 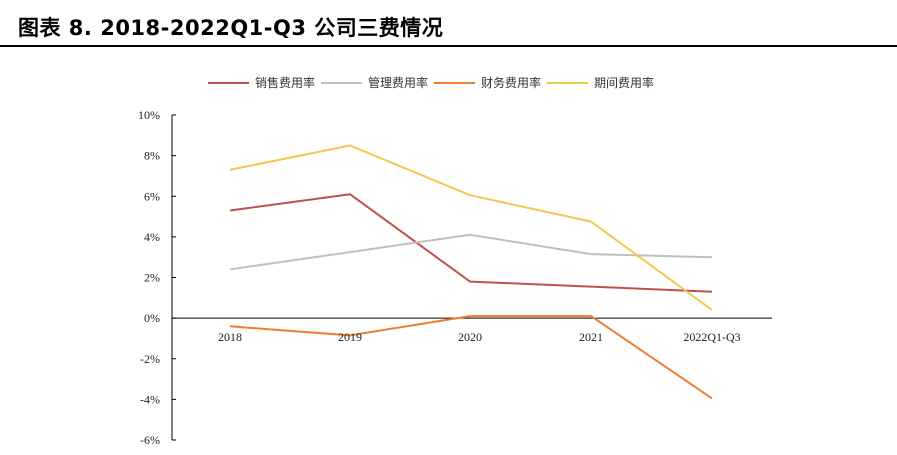 I want to click on series-line-销售费用率, so click(x=471, y=243).